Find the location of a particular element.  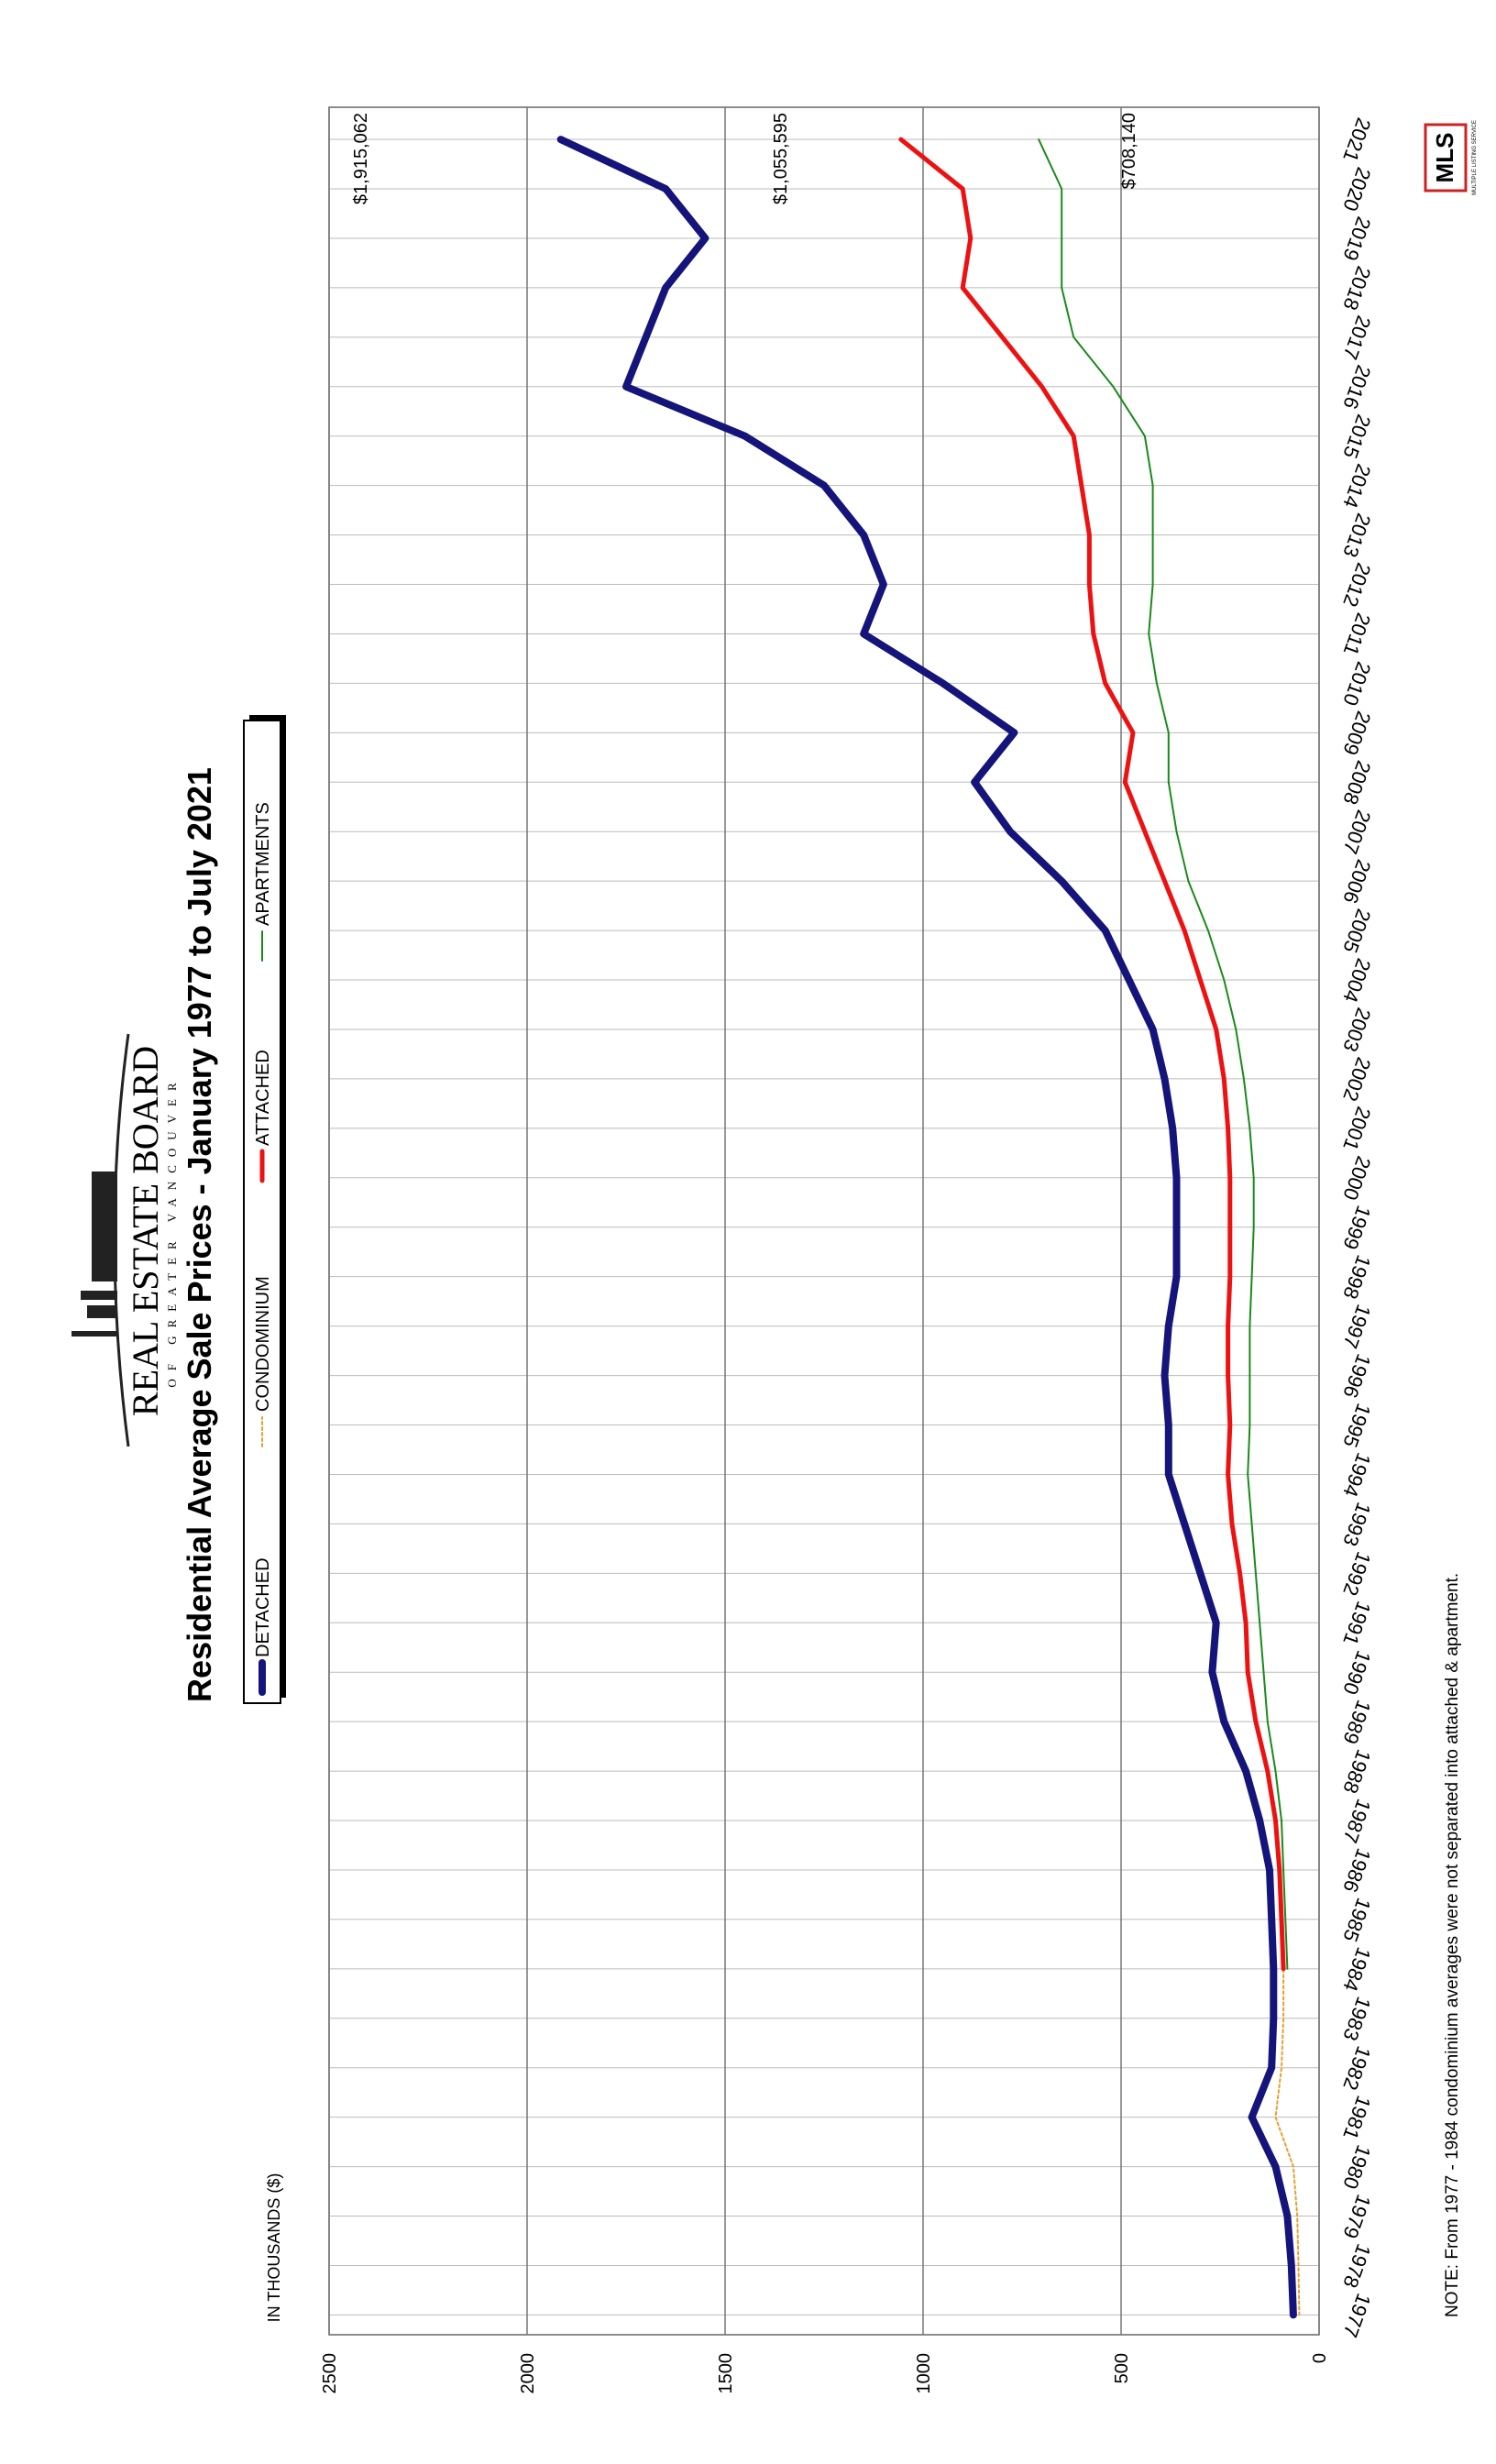

x-tick-label: 1990 is located at coordinates (1356, 1672).